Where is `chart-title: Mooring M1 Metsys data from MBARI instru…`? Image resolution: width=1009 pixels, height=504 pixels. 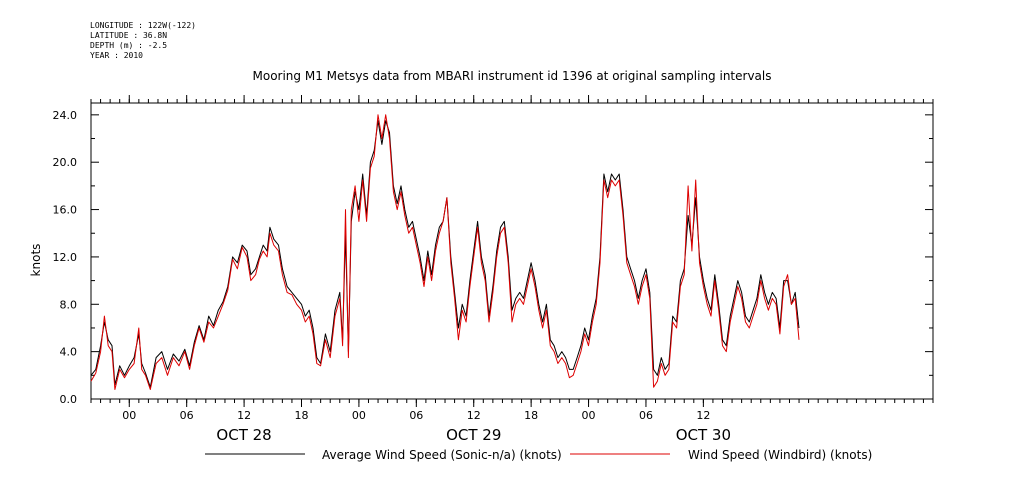
chart-title: Mooring M1 Metsys data from MBARI instru… is located at coordinates (512, 76).